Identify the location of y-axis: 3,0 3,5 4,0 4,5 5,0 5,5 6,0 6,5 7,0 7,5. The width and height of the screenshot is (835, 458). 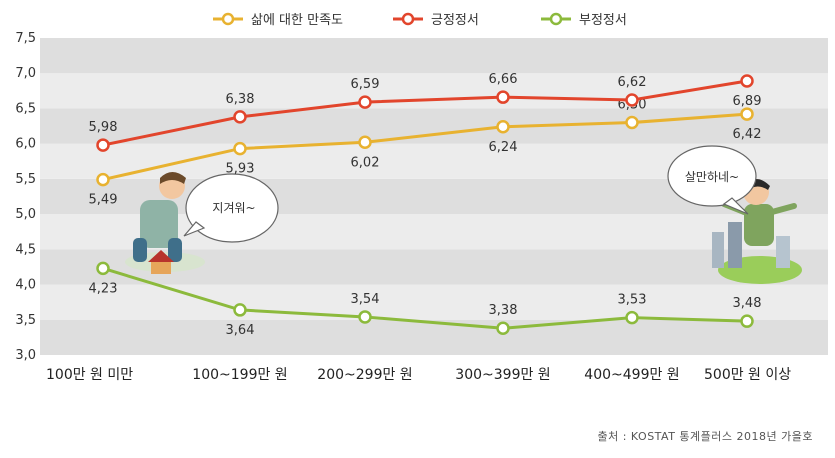
(25, 197).